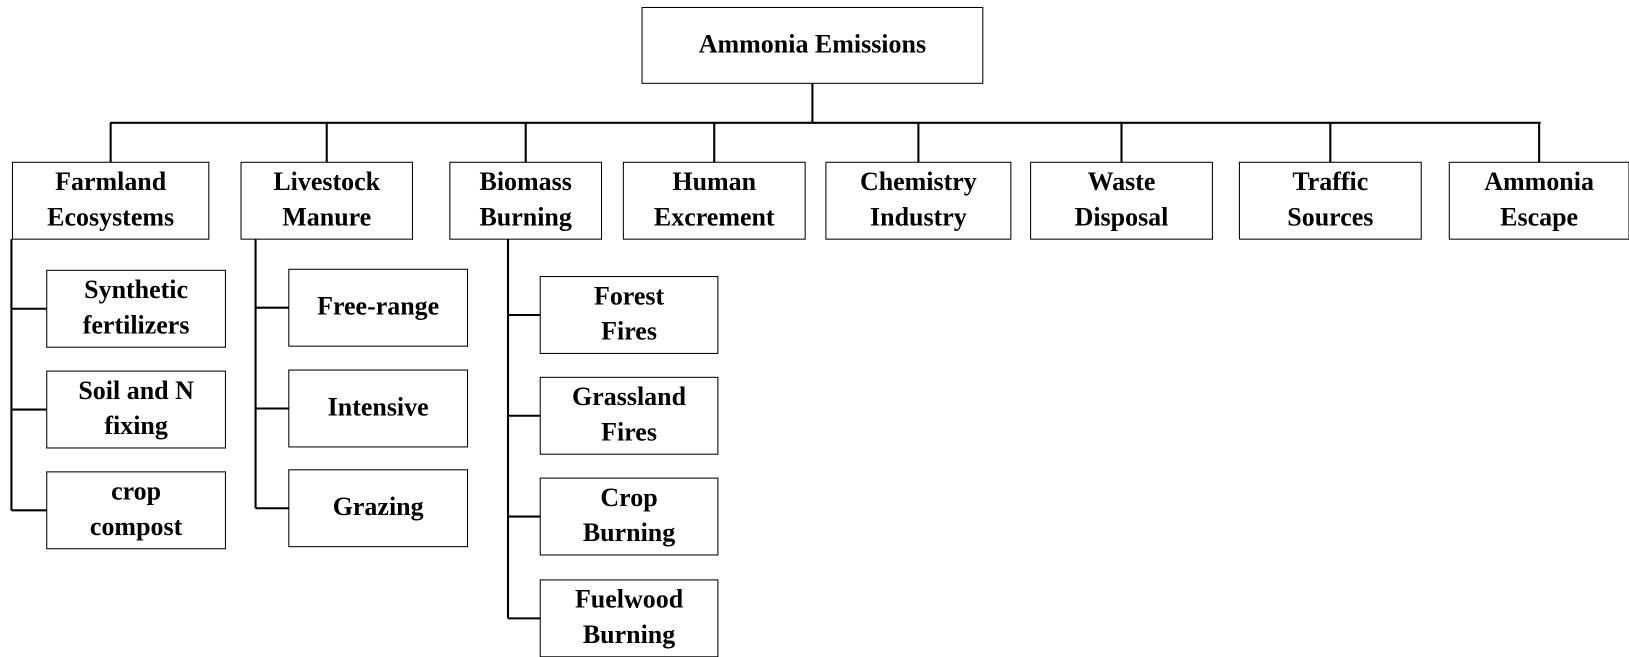 This screenshot has width=1629, height=657. I want to click on category-node-label: Industry, so click(918, 216).